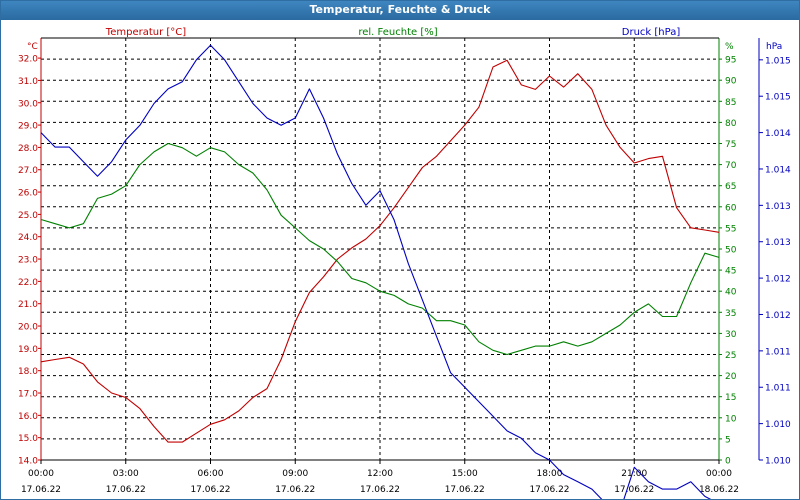 This screenshot has height=500, width=800. I want to click on pressure-unit-label: hPa, so click(774, 47).